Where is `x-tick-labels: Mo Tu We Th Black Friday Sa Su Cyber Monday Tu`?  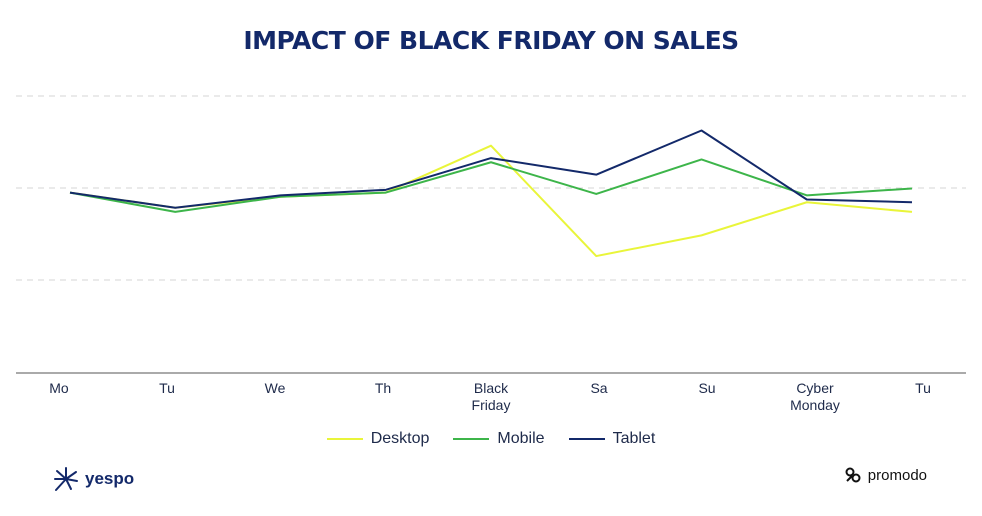 x-tick-labels: Mo Tu We Th Black Friday Sa Su Cyber Monday Tu is located at coordinates (490, 396).